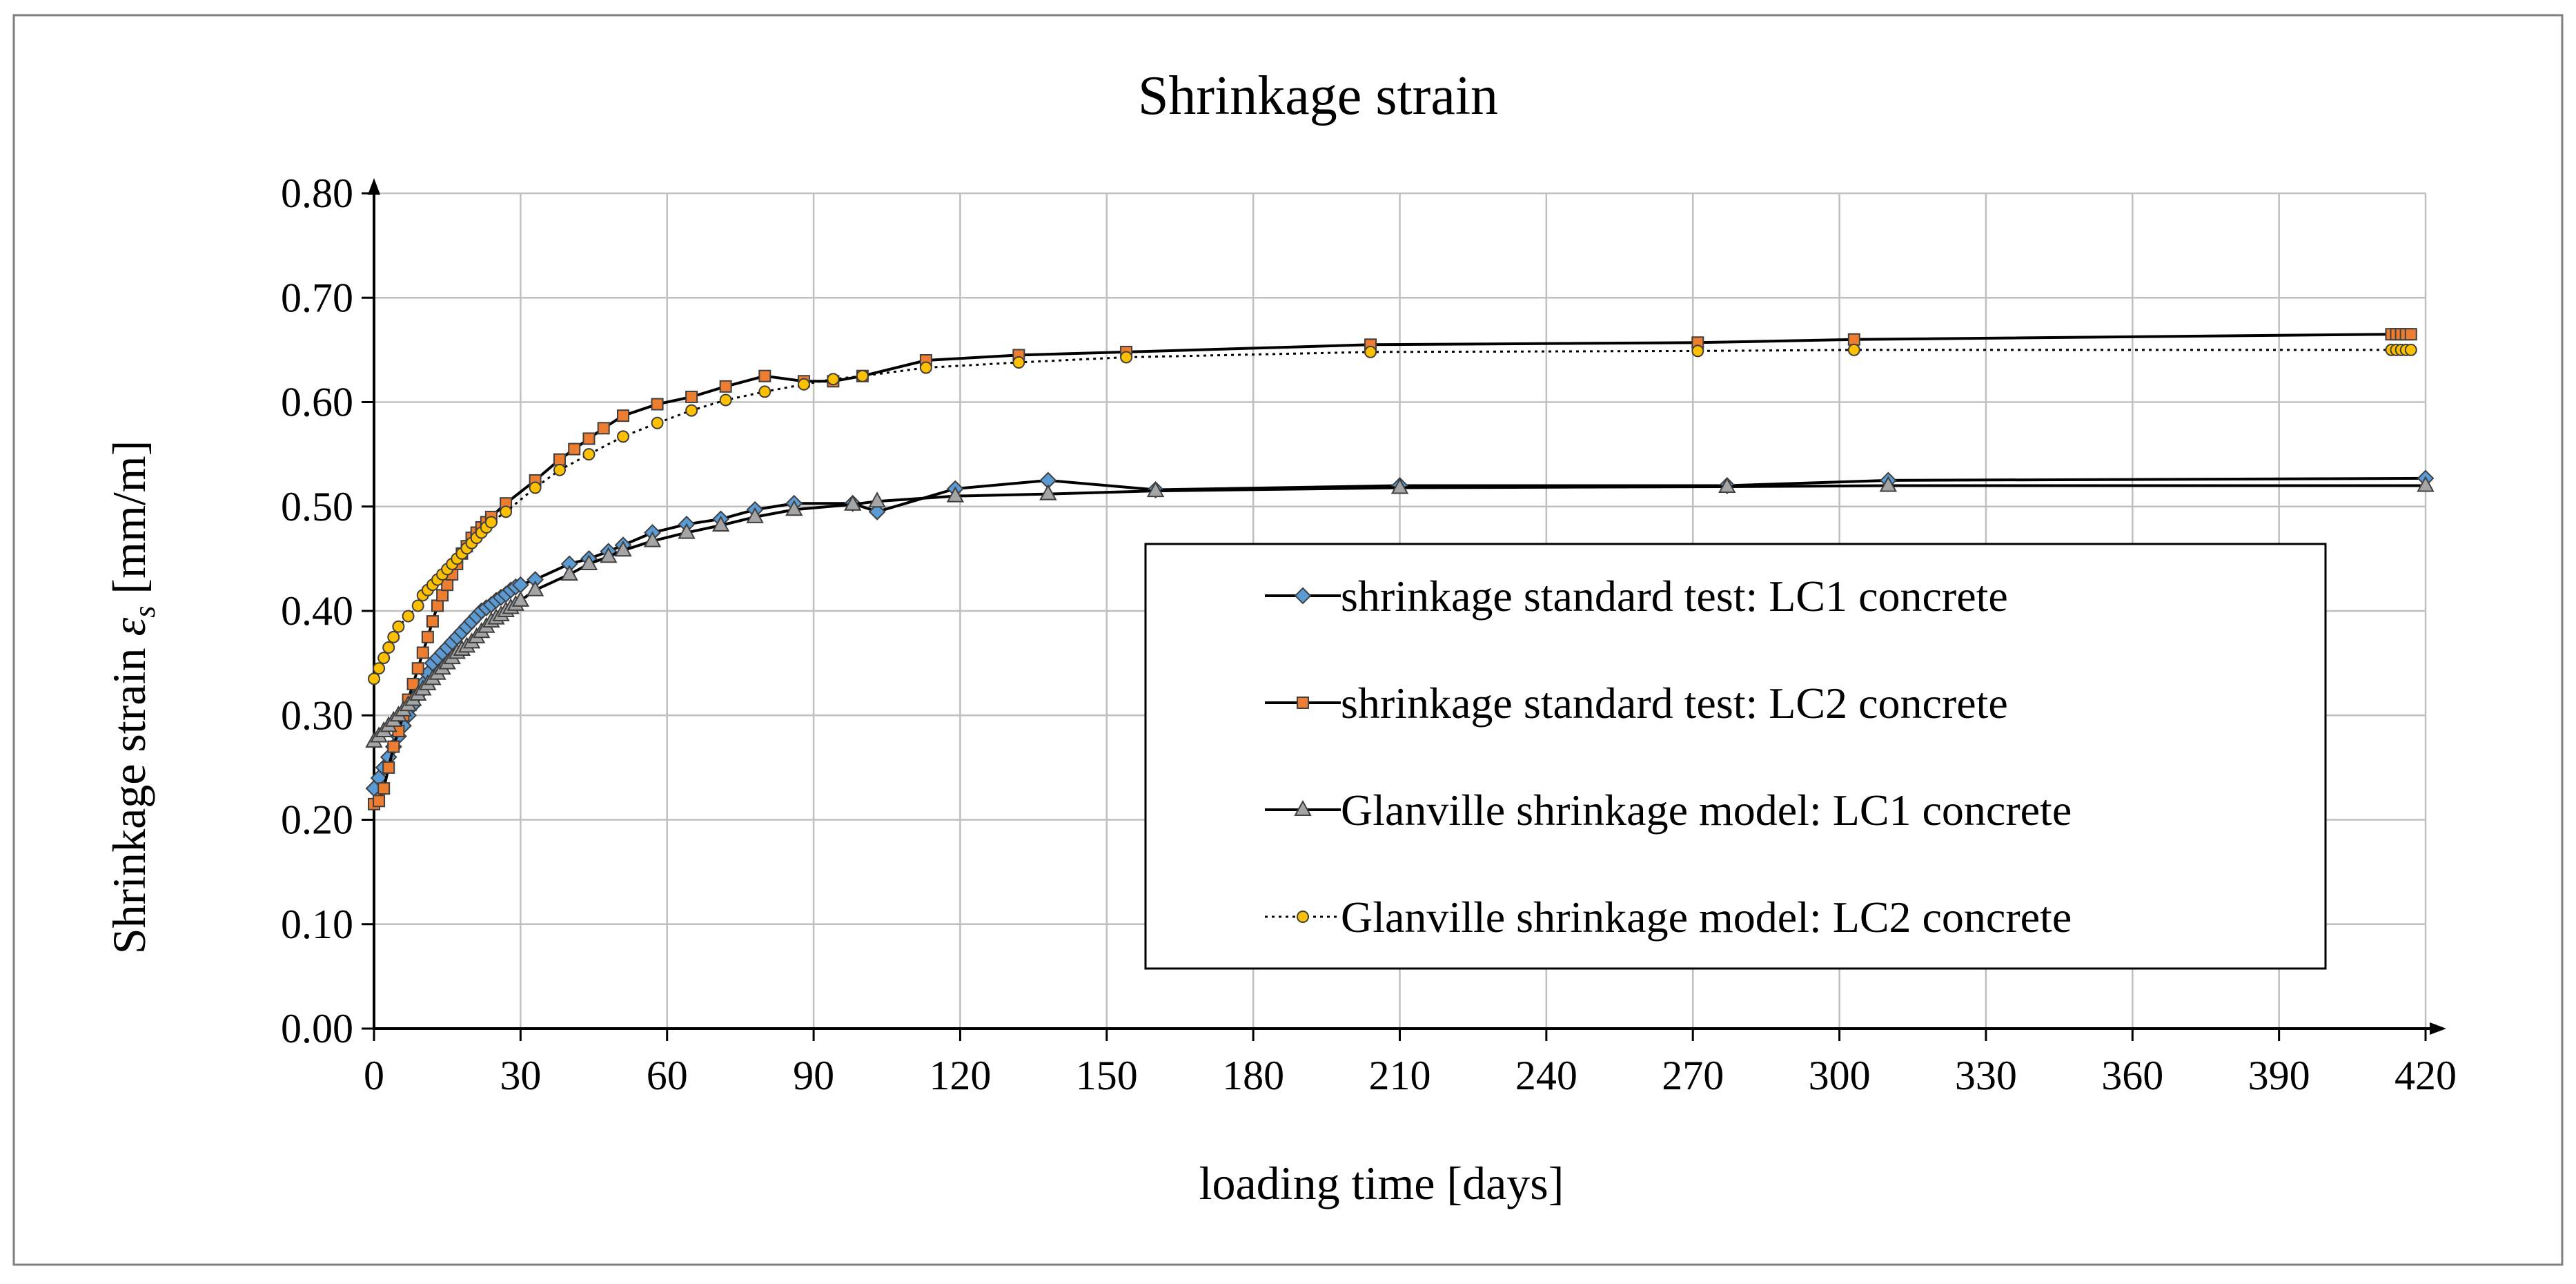  What do you see at coordinates (1546, 1075) in the screenshot?
I see `x-tick-label: 240` at bounding box center [1546, 1075].